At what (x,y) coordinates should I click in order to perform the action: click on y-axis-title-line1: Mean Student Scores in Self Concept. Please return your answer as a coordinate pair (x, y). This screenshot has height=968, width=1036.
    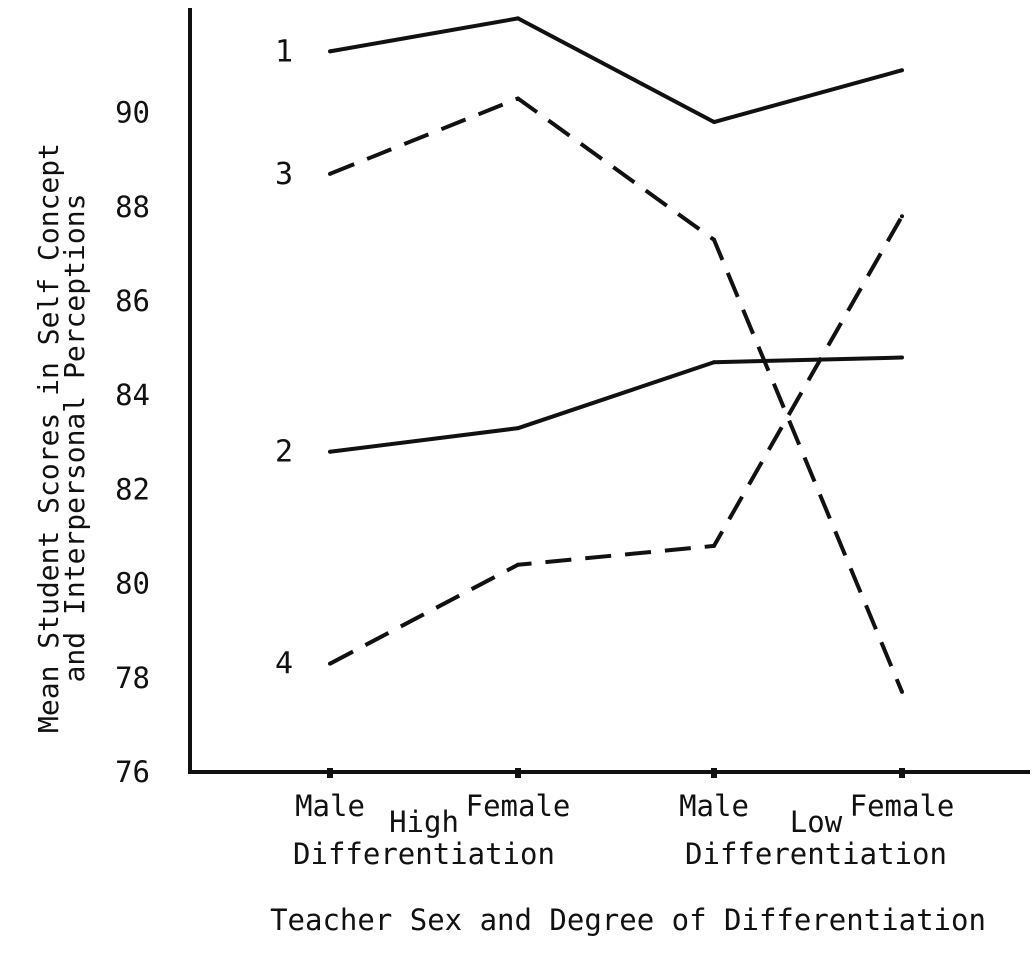
    Looking at the image, I should click on (48, 438).